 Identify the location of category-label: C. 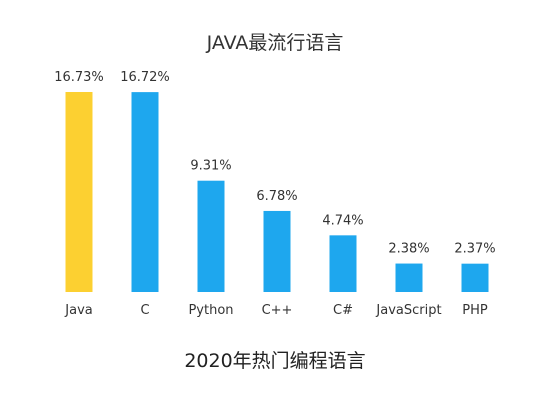
(144, 310).